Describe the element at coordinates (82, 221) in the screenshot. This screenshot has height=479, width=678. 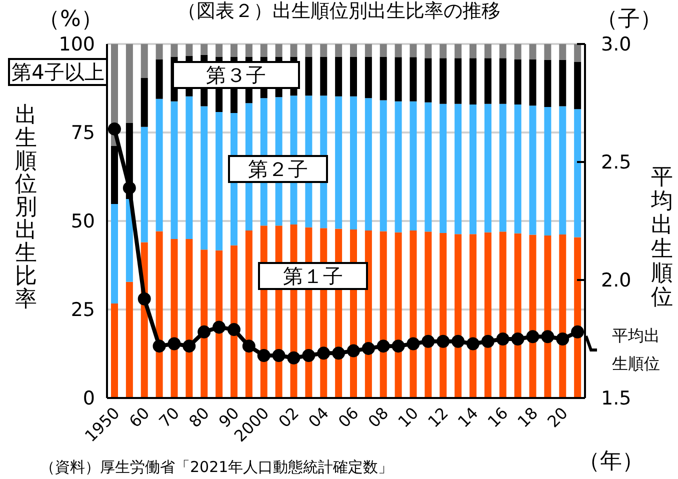
I see `y-tick-label: 50` at that location.